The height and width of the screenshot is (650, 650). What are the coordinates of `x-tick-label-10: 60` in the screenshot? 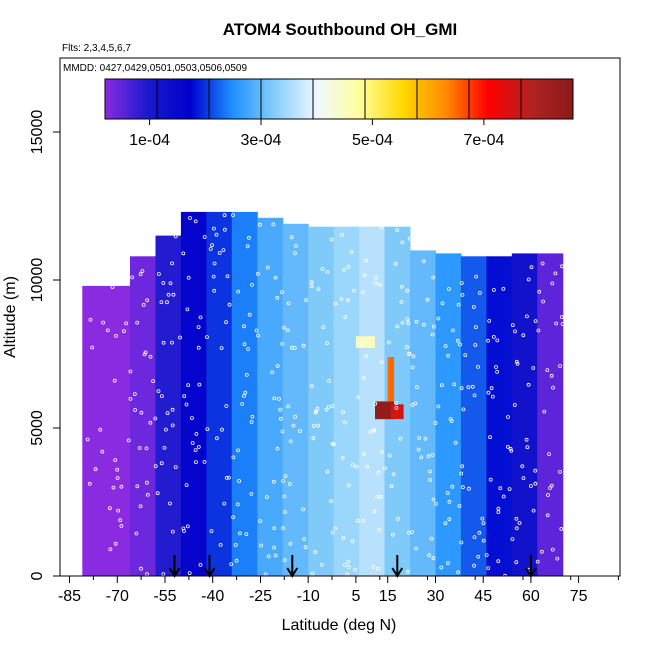 It's located at (531, 596).